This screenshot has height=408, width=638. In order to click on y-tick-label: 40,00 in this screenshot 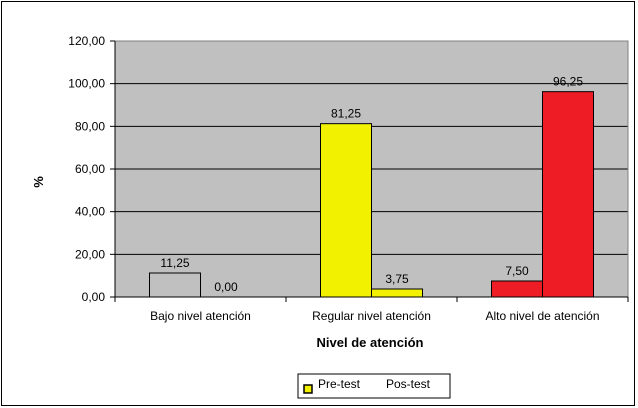, I will do `click(90, 212)`.